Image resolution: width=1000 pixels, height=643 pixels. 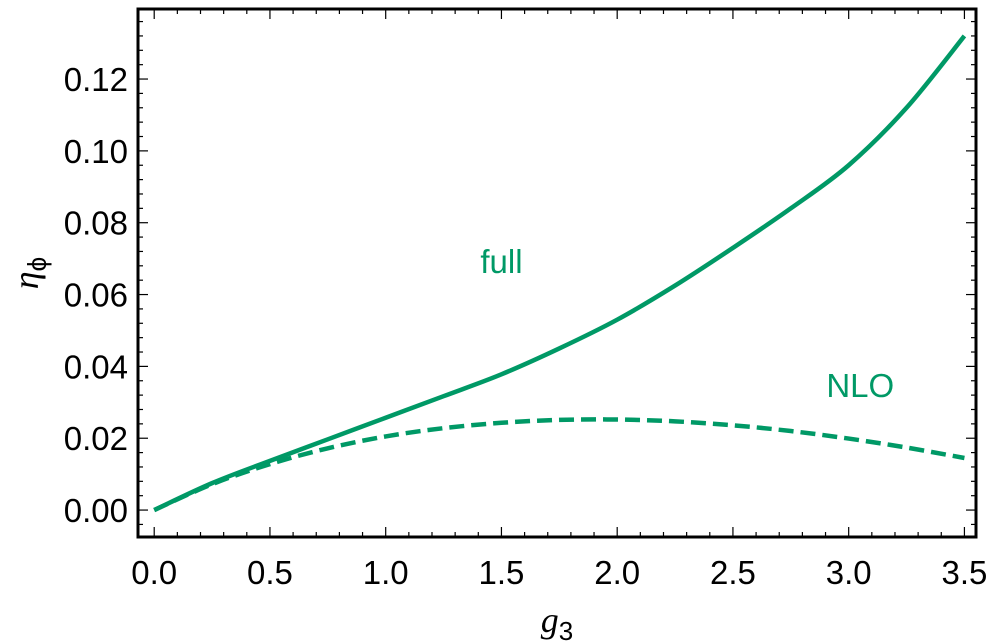 What do you see at coordinates (502, 572) in the screenshot?
I see `x-tick-label: 1.5` at bounding box center [502, 572].